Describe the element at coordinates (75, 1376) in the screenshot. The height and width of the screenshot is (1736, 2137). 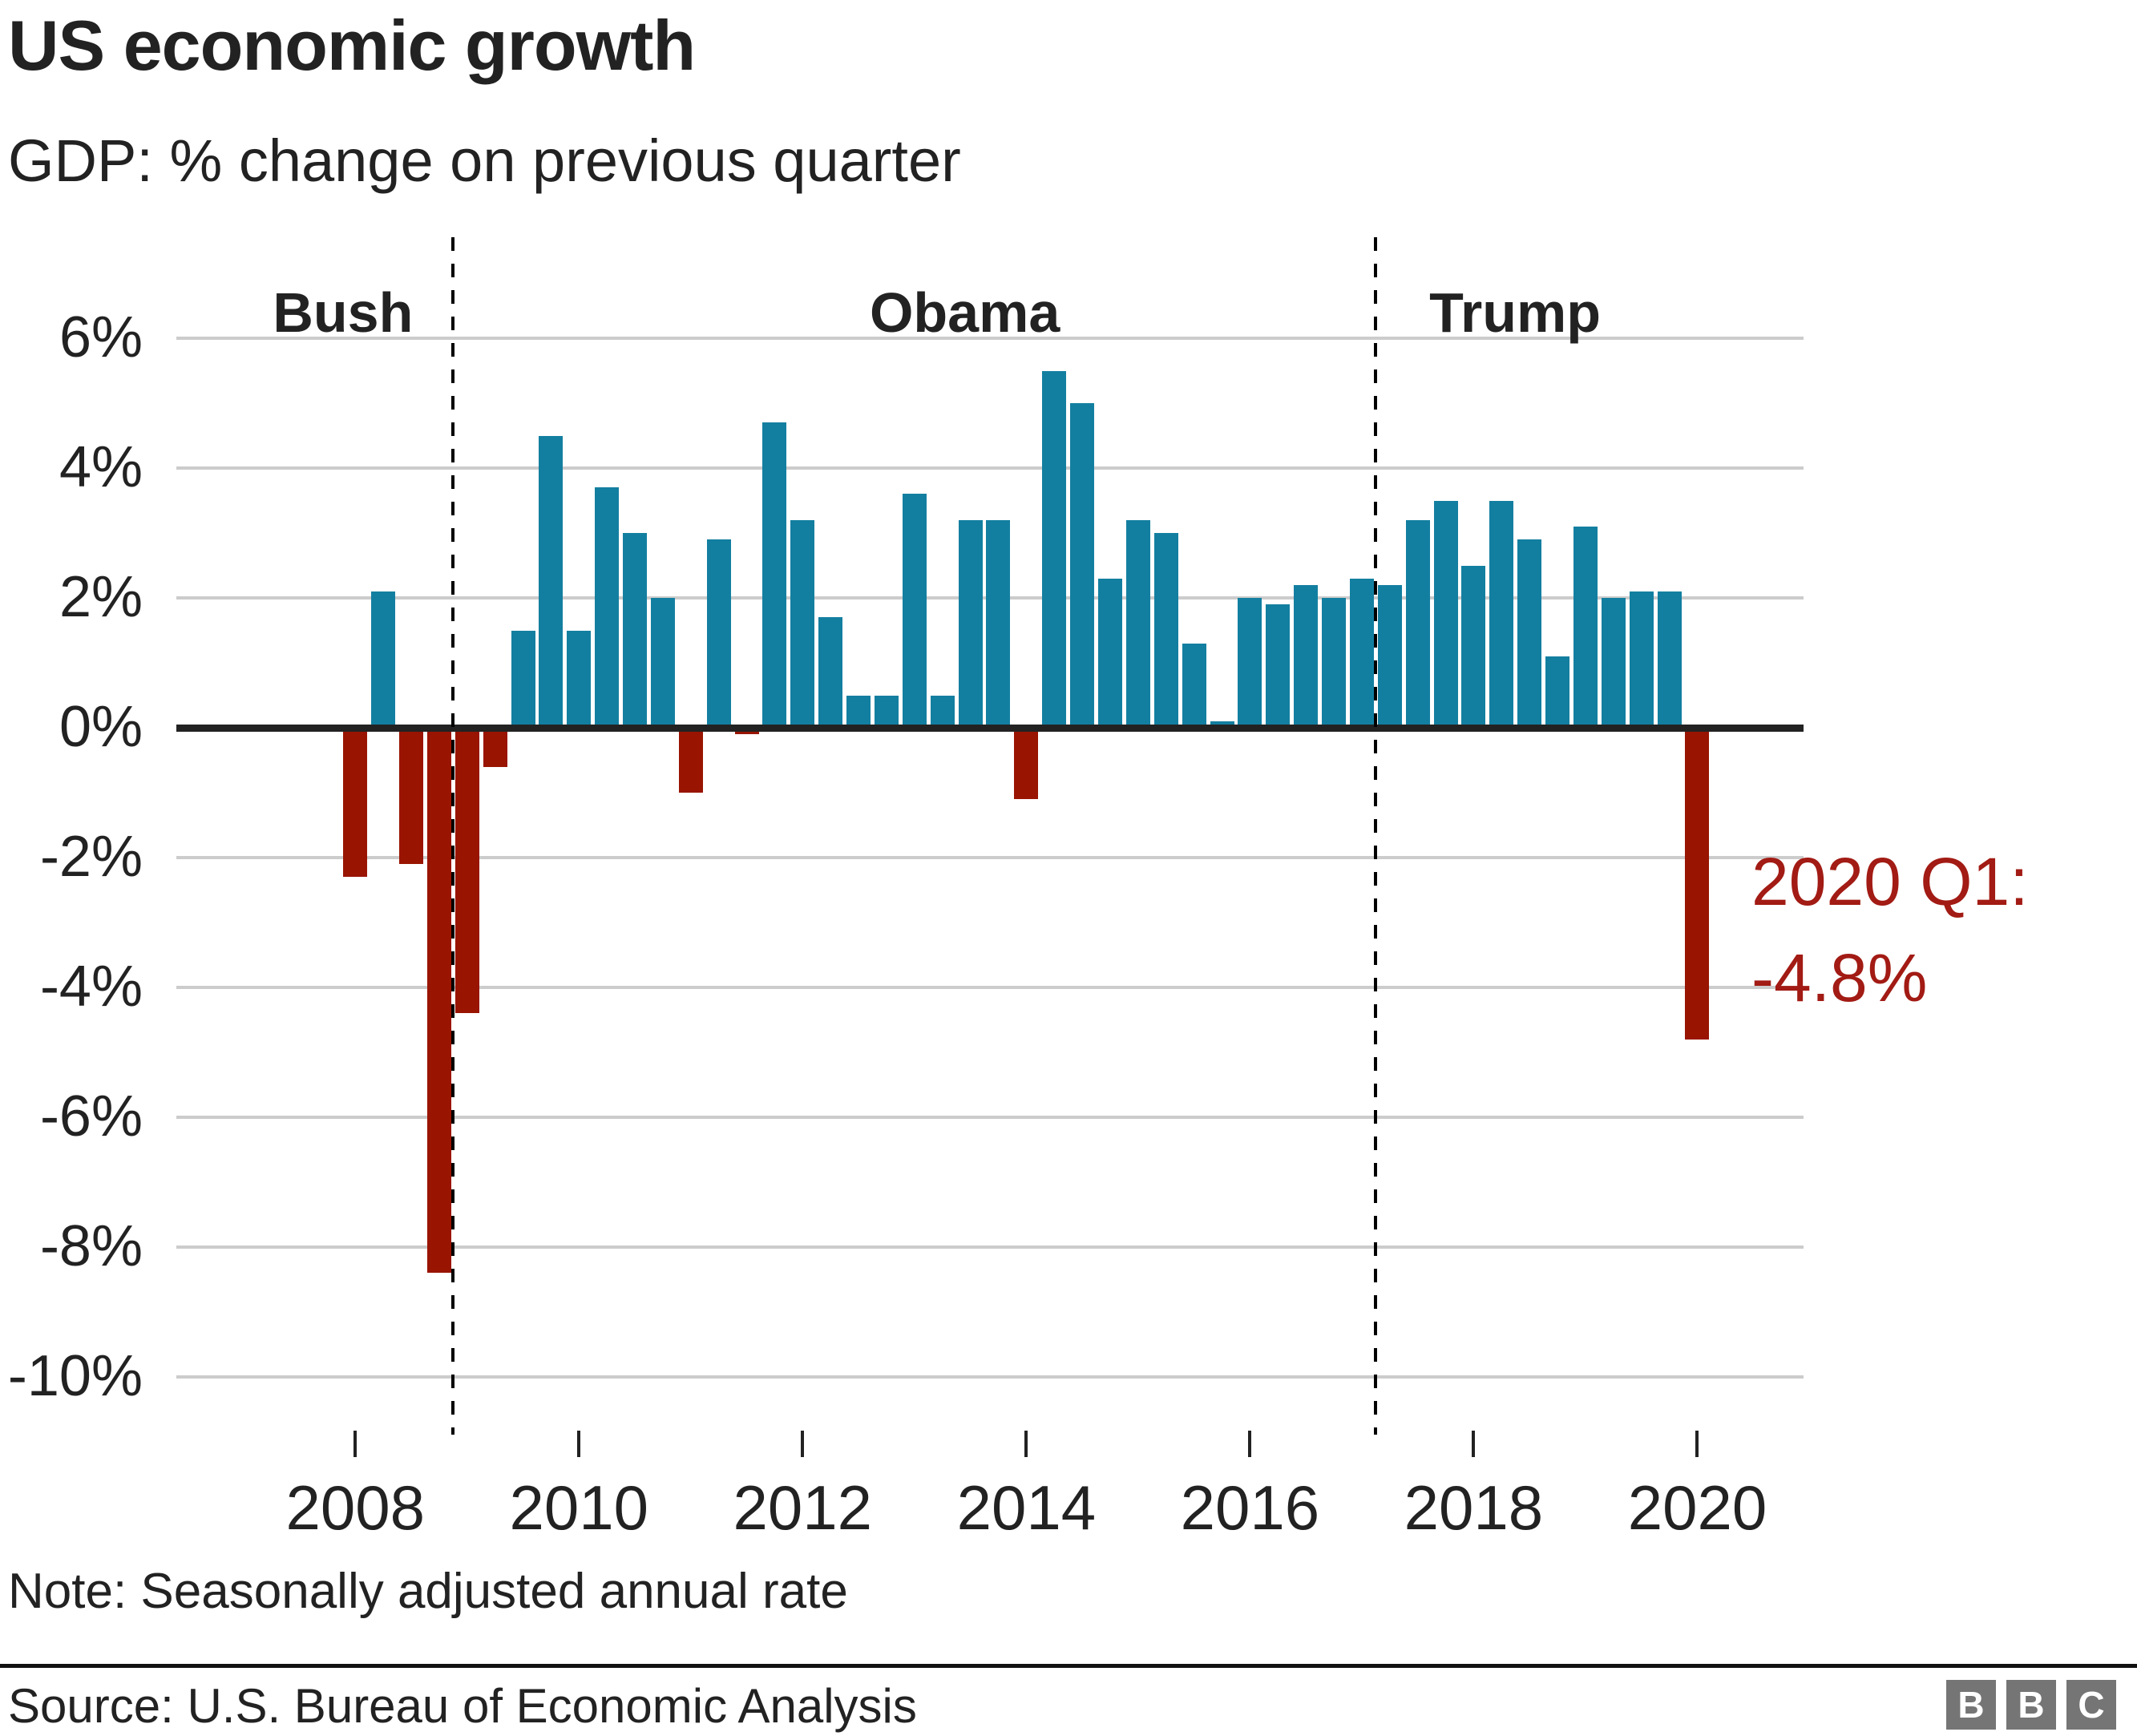
I see `y-axis-label--10: -10%` at that location.